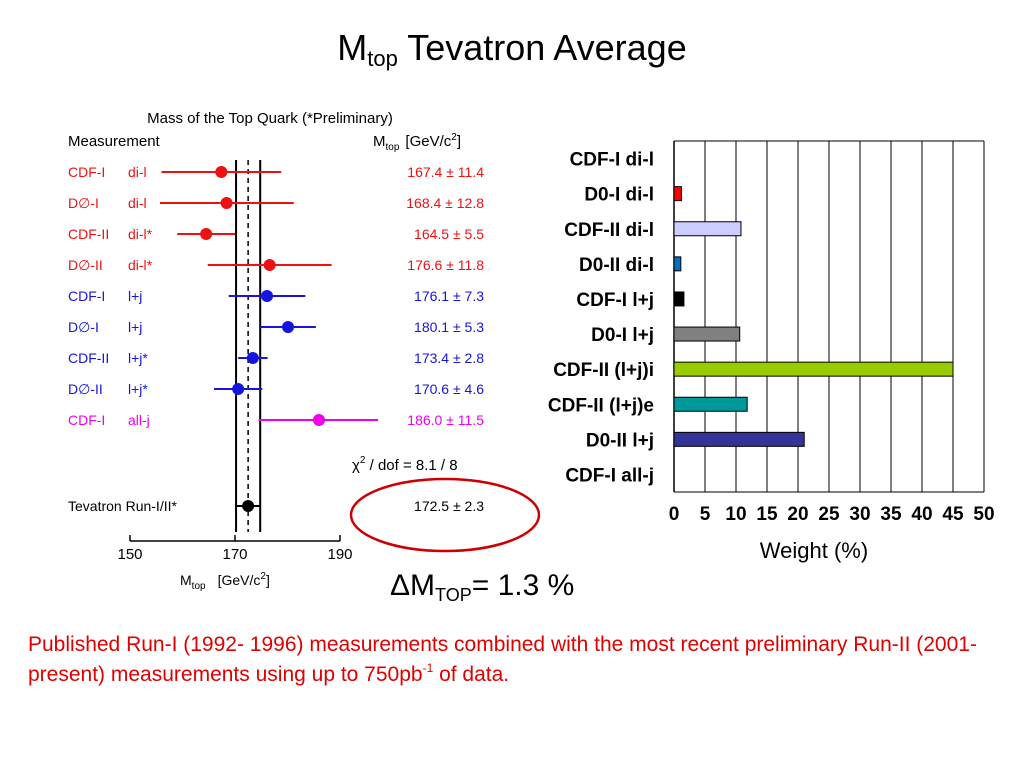 This screenshot has width=1024, height=768. What do you see at coordinates (859, 514) in the screenshot?
I see `bar-tick-label: 30` at bounding box center [859, 514].